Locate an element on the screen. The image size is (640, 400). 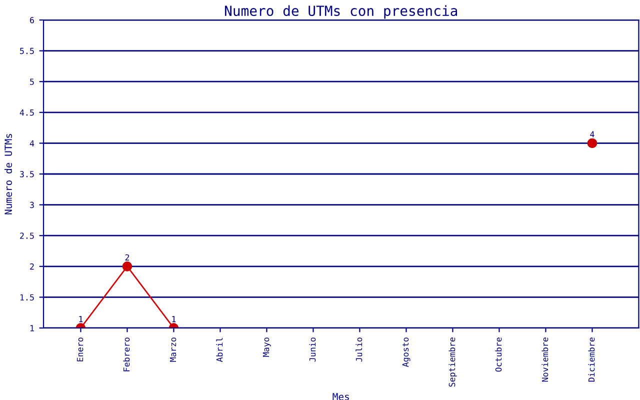
y-tick-label: 1 is located at coordinates (32, 328).